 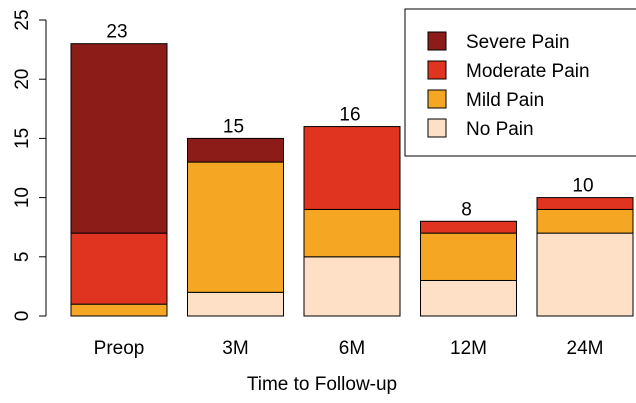 I want to click on bar-segment-mild-pain-12m, so click(x=468, y=256).